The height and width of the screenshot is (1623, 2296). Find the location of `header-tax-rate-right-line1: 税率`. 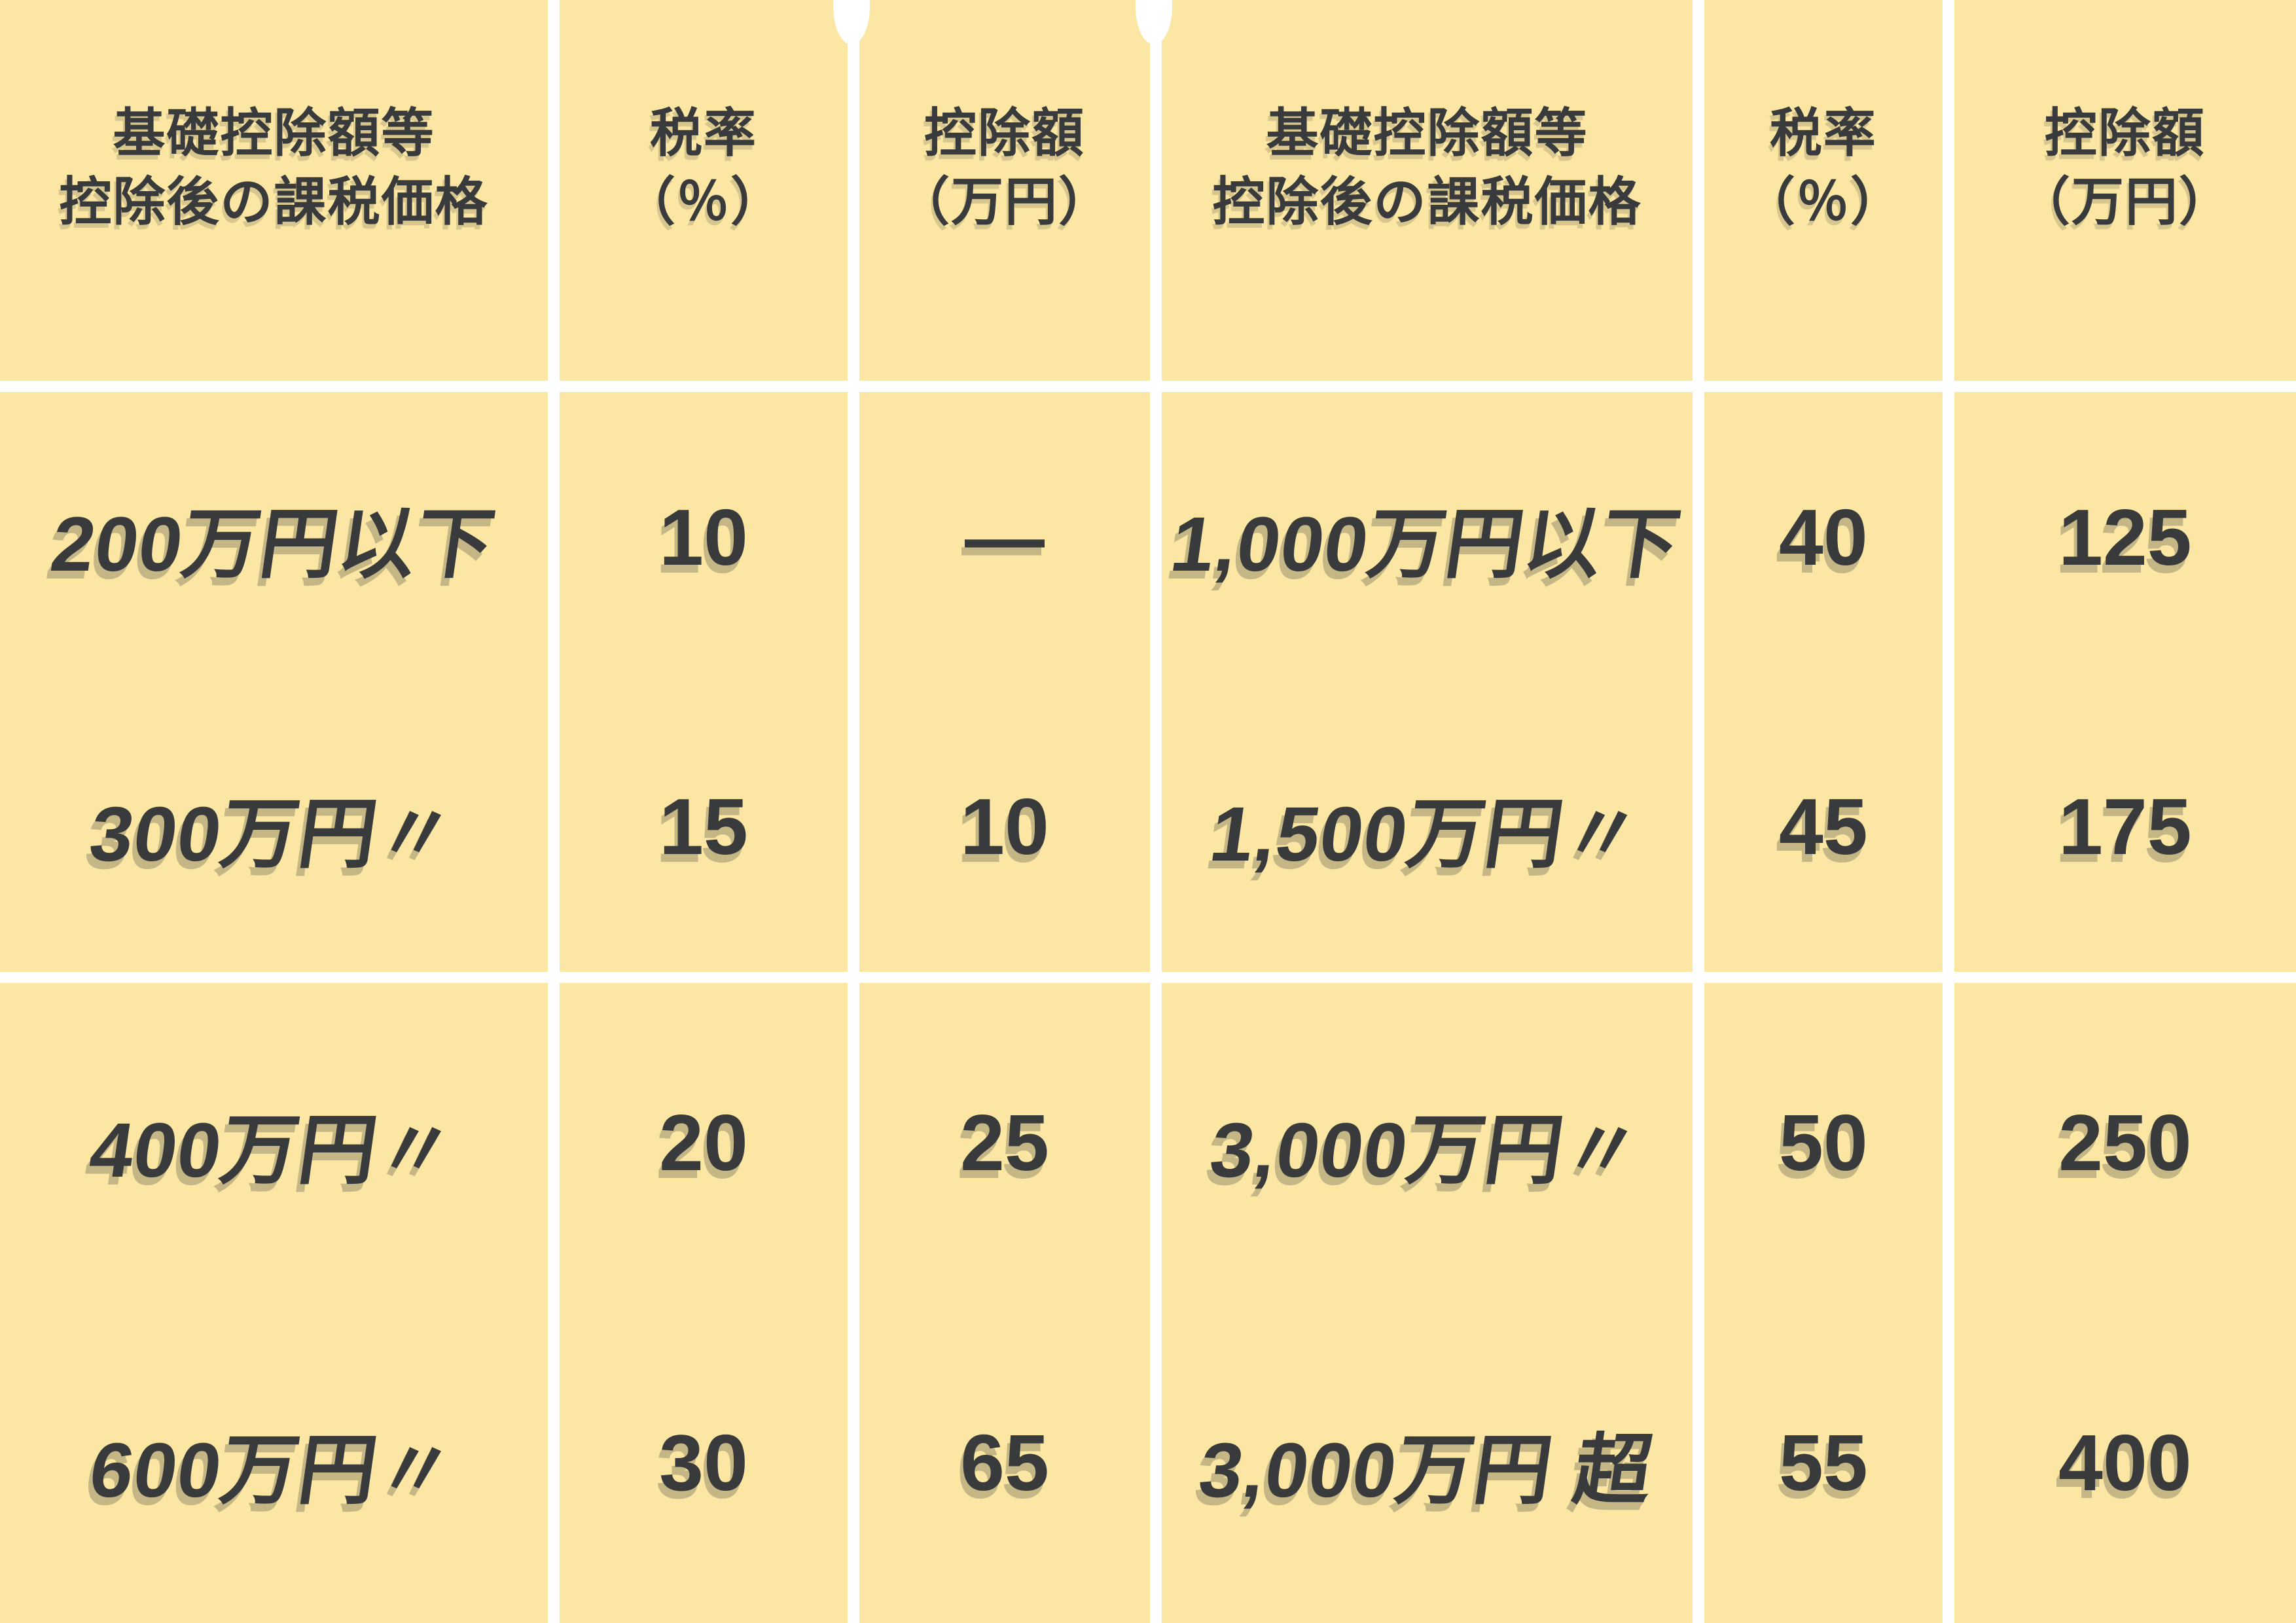

header-tax-rate-right-line1: 税率 is located at coordinates (1823, 132).